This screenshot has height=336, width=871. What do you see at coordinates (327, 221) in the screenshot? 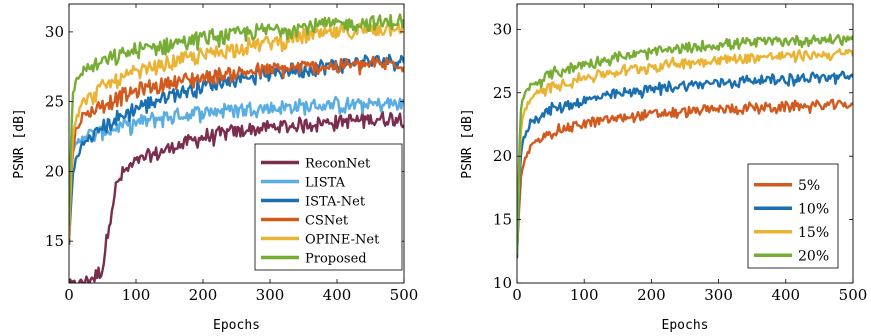
I see `legend-label: CSNet` at bounding box center [327, 221].